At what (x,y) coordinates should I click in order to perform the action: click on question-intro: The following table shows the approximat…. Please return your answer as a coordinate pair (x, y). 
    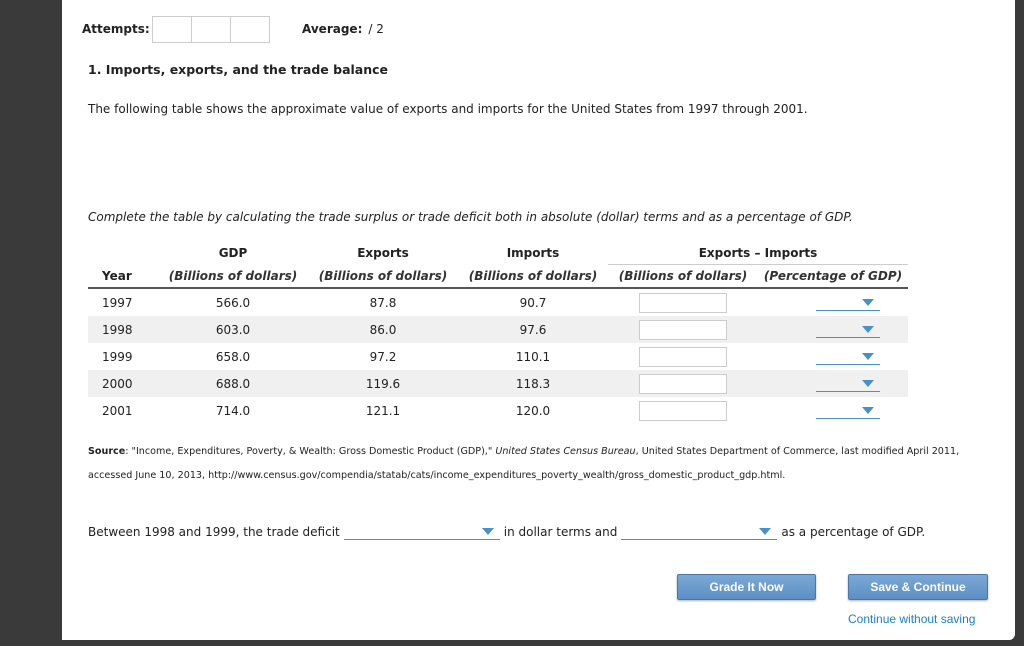
    Looking at the image, I should click on (448, 109).